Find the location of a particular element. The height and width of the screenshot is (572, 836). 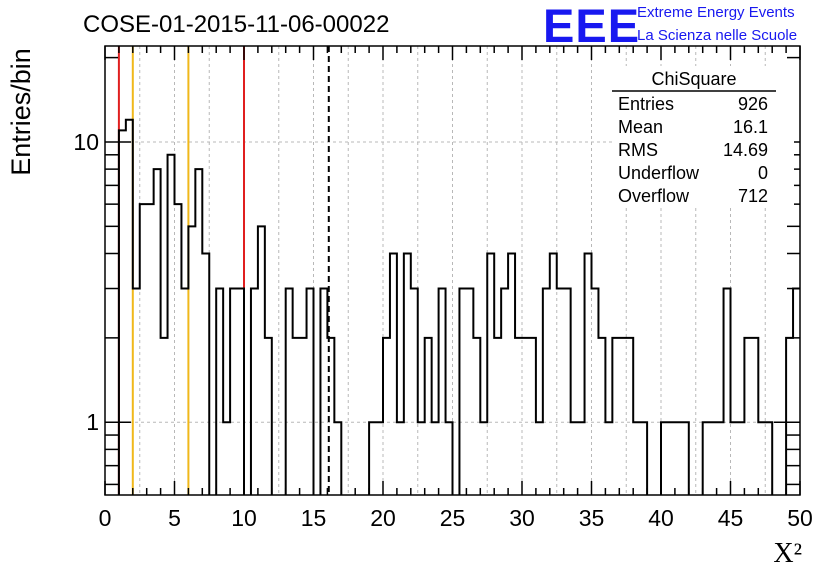

x-tick-label: 35 is located at coordinates (592, 518).